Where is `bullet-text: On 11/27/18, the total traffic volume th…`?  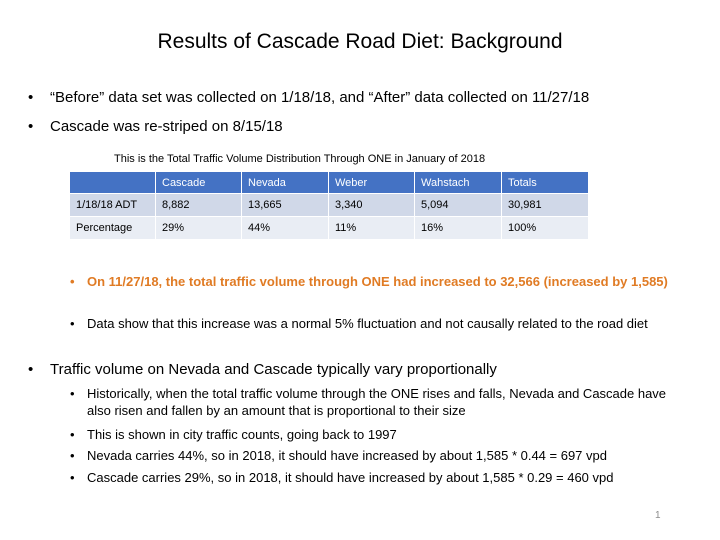 bullet-text: On 11/27/18, the total traffic volume th… is located at coordinates (377, 281).